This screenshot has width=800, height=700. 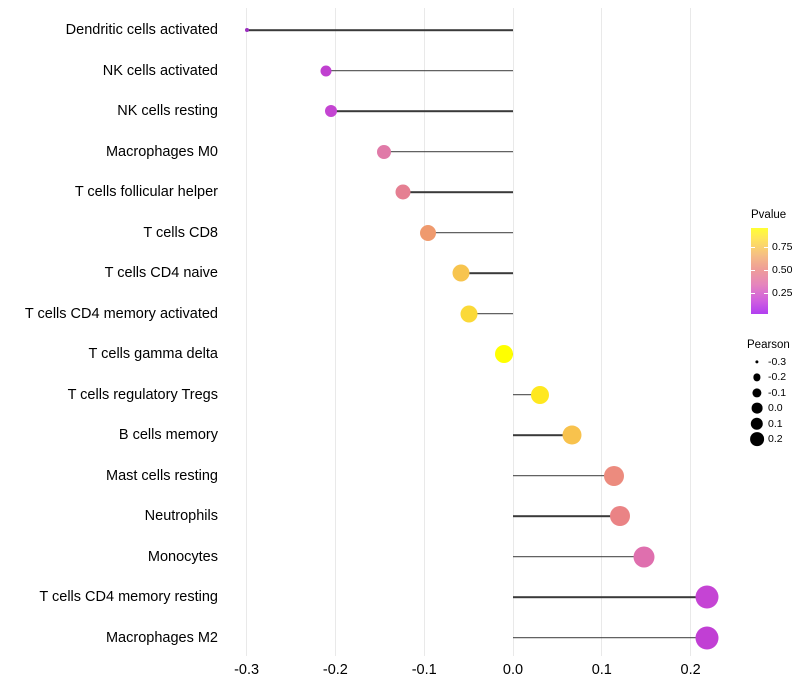 I want to click on colorbar-tick-label: 0.50, so click(x=782, y=270).